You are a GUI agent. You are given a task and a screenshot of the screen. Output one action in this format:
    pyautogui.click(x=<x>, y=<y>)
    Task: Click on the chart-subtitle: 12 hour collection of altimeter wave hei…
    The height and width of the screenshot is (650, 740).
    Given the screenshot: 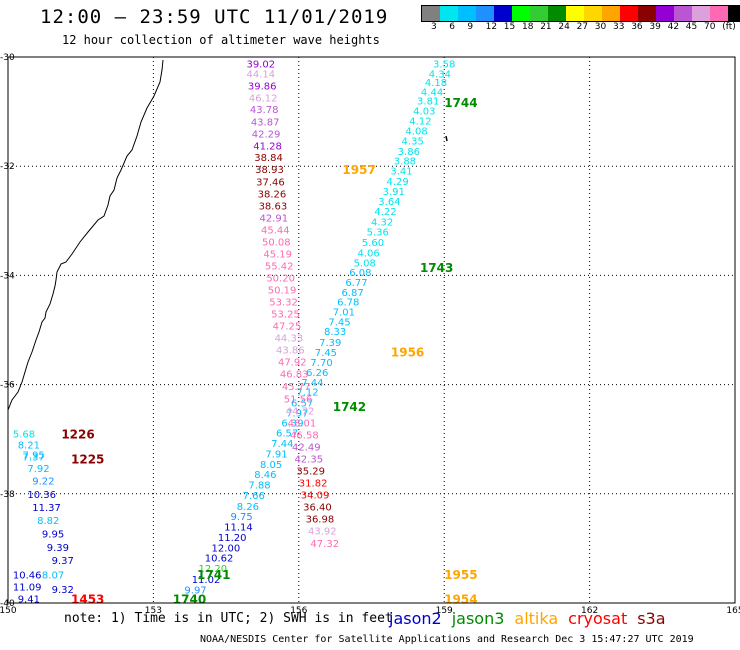 What is the action you would take?
    pyautogui.click(x=221, y=40)
    